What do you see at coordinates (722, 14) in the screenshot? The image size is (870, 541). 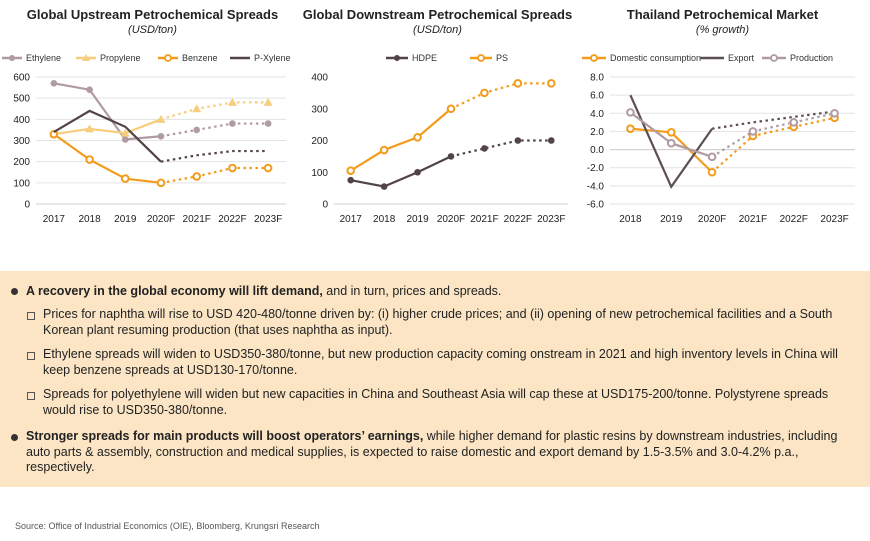 I see `chart3-title: Thailand Petrochemical Market` at bounding box center [722, 14].